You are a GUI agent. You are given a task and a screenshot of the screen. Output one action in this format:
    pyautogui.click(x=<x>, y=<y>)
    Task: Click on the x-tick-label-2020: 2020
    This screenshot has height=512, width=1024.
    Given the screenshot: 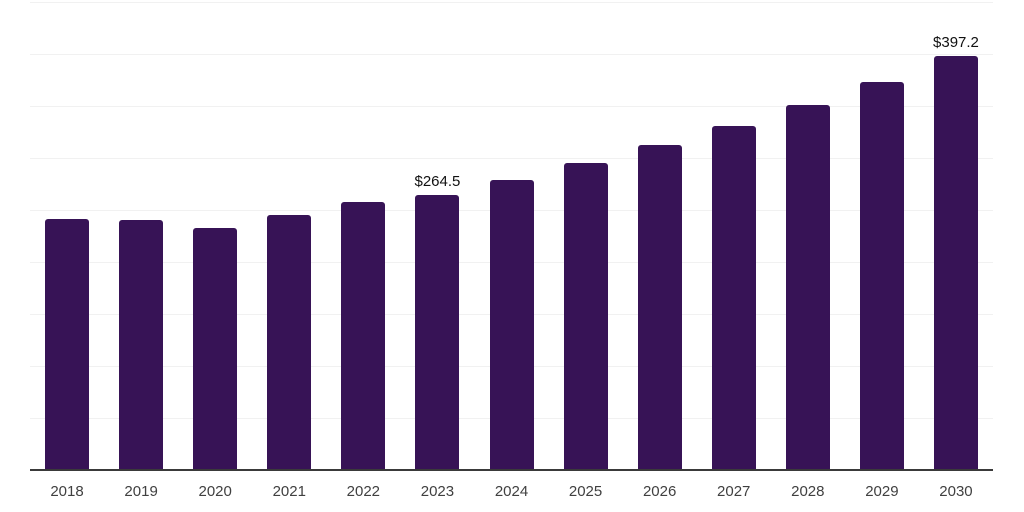 What is the action you would take?
    pyautogui.click(x=215, y=491)
    